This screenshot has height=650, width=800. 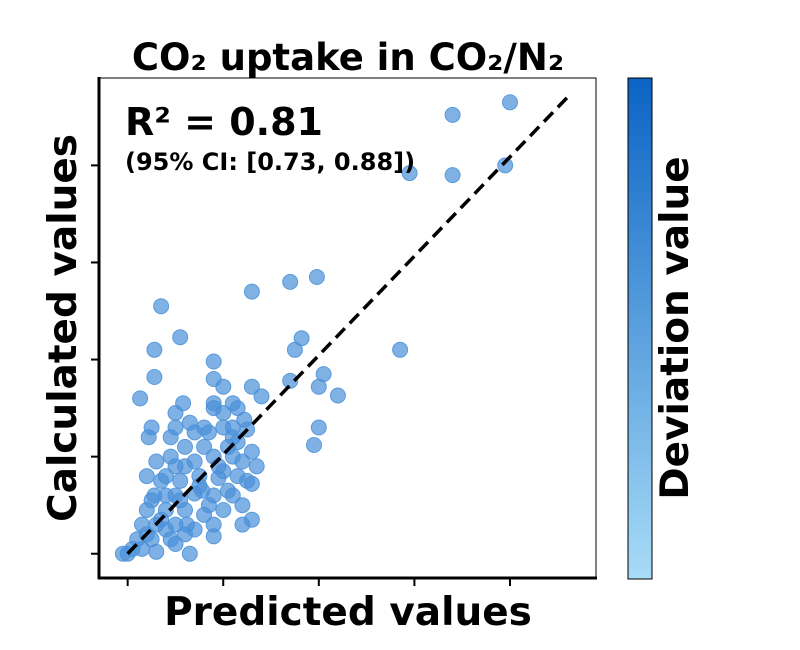 I want to click on x-axis-label: Predicted values, so click(x=348, y=612).